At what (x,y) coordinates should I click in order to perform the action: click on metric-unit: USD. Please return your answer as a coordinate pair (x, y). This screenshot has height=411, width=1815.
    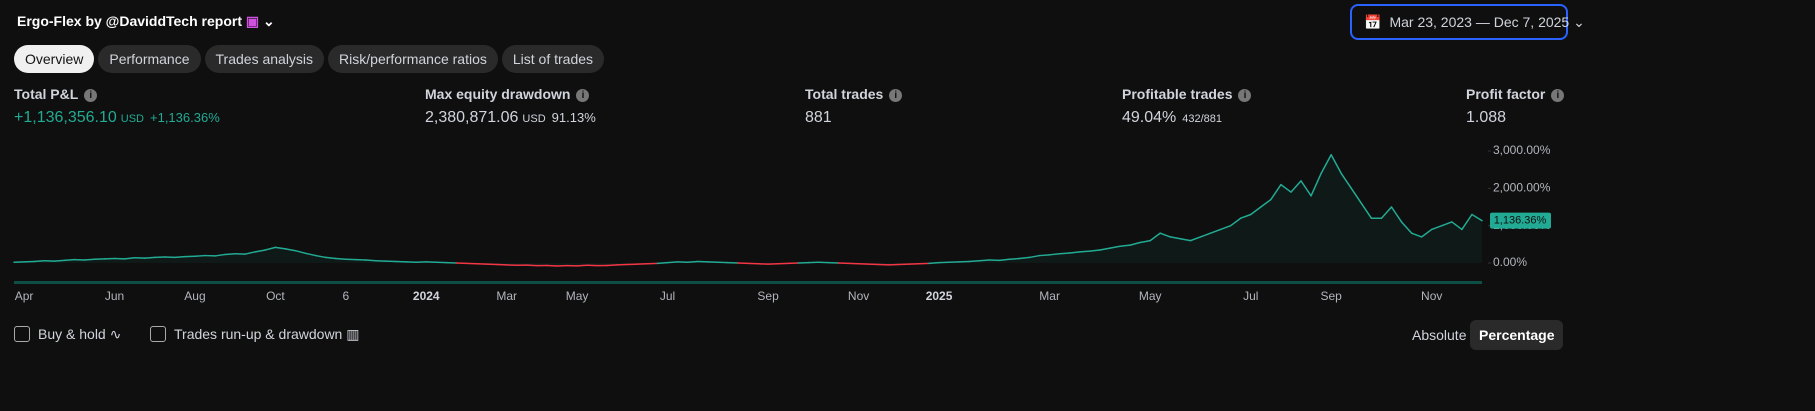
    Looking at the image, I should click on (534, 119).